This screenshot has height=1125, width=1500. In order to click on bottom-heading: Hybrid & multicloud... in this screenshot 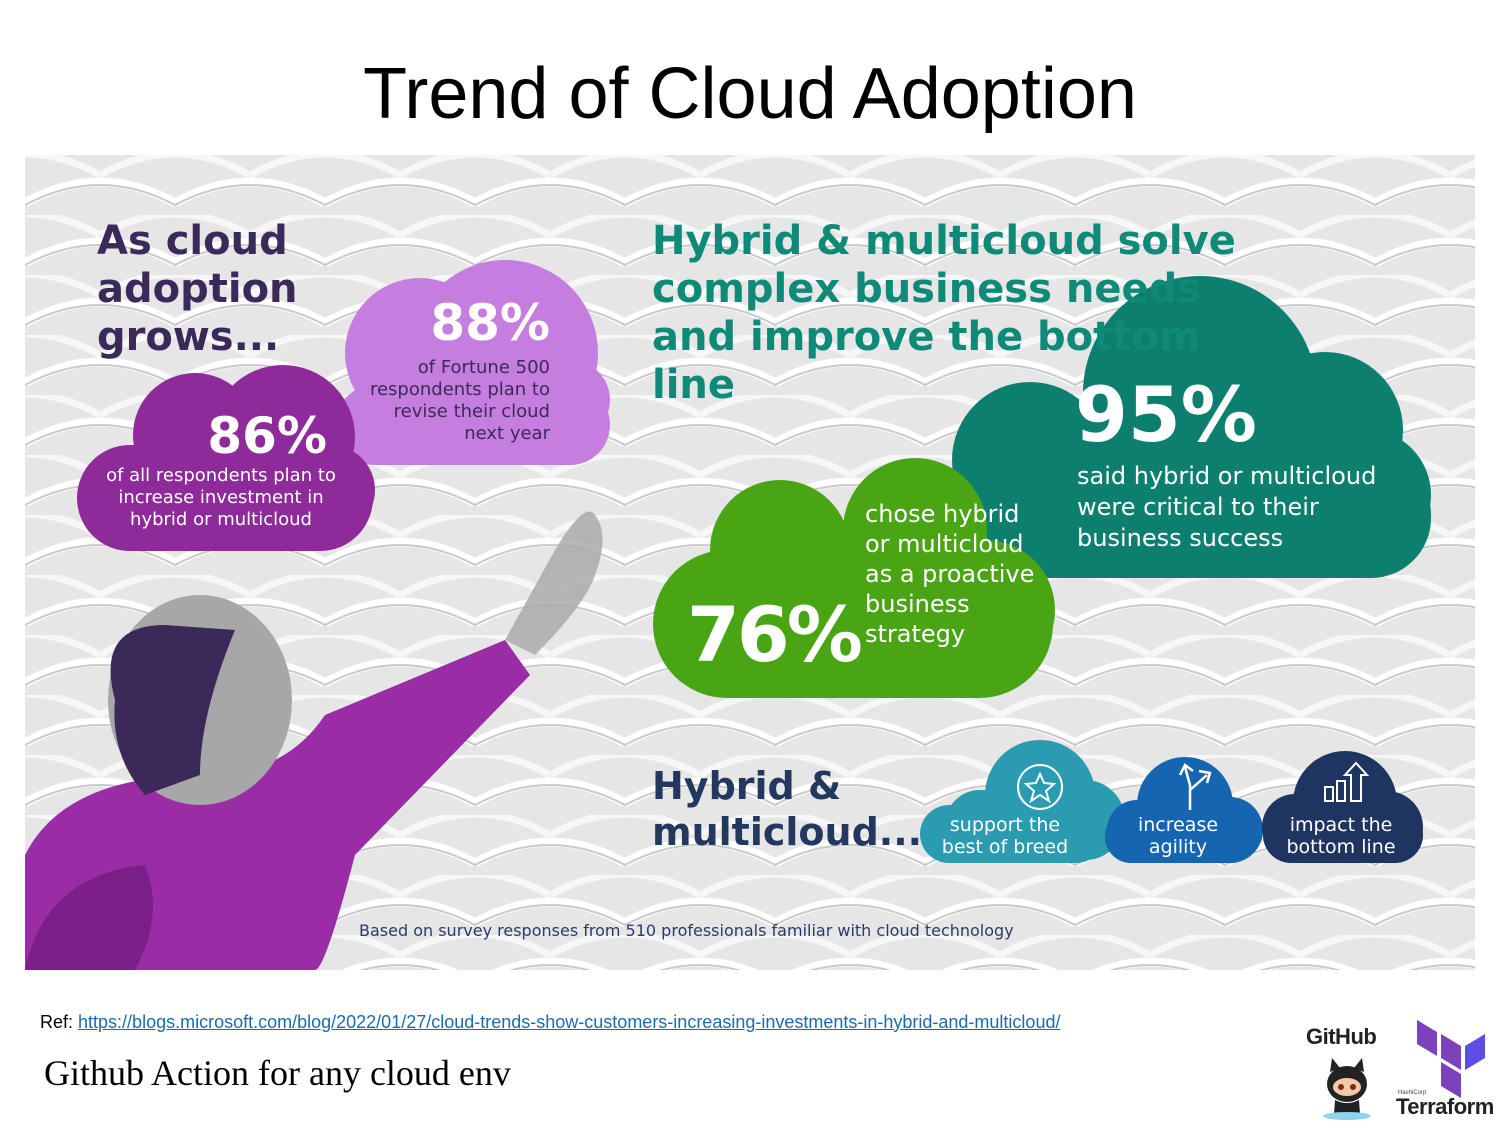, I will do `click(787, 809)`.